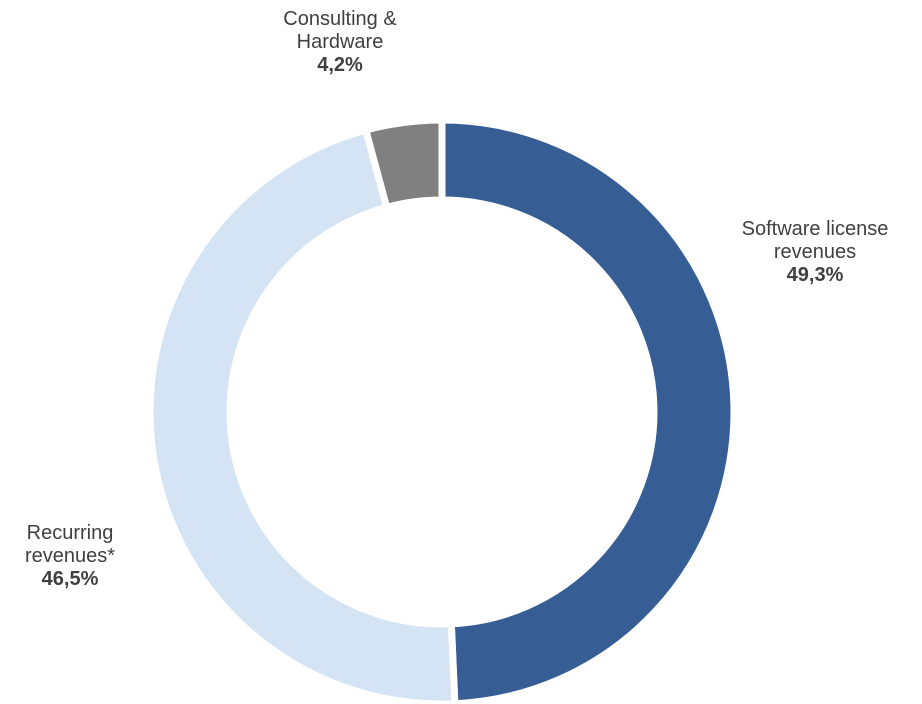  Describe the element at coordinates (70, 544) in the screenshot. I see `category-label: Recurring revenues*` at that location.